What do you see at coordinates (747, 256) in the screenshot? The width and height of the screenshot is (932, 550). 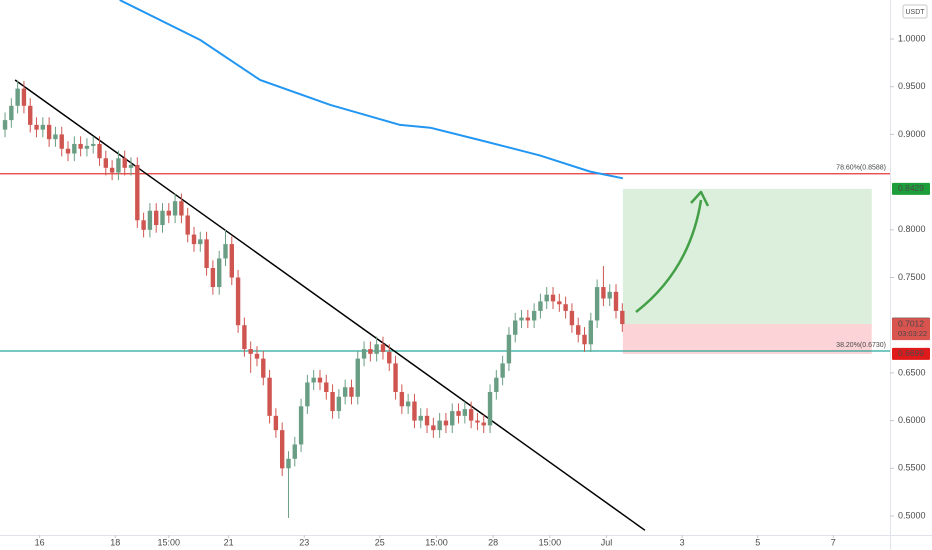 I see `profit-zone` at bounding box center [747, 256].